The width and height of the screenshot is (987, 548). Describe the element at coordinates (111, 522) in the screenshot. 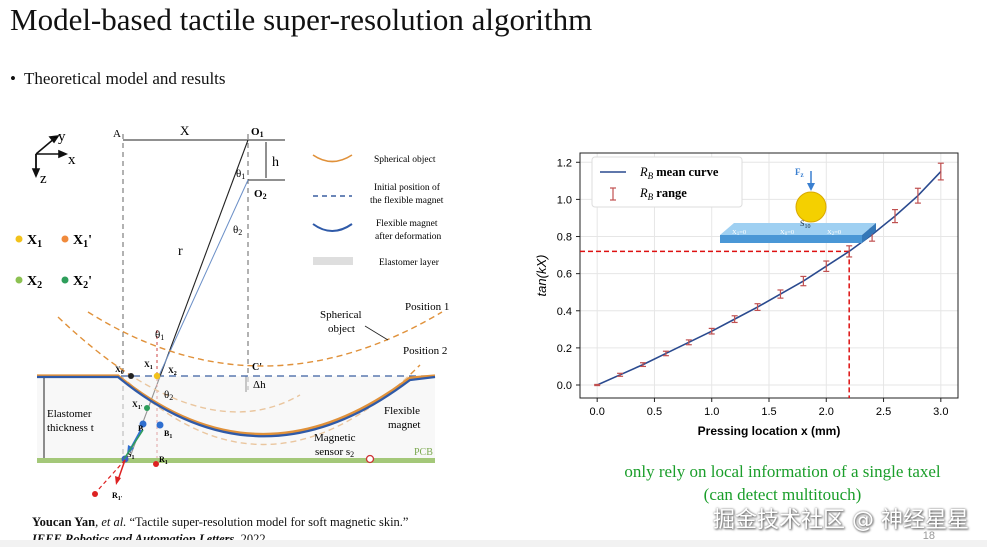

I see `citation-etal: , et al.` at that location.